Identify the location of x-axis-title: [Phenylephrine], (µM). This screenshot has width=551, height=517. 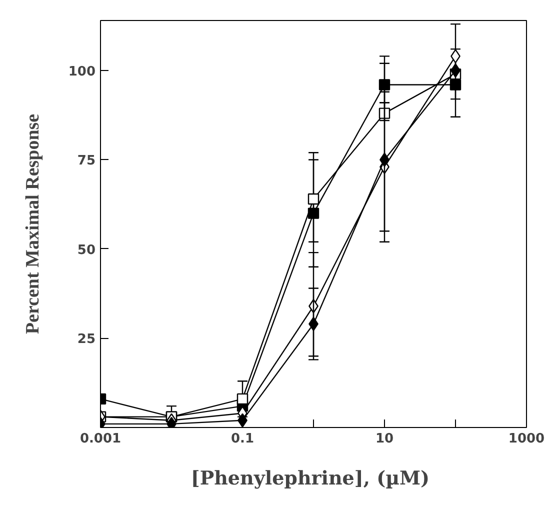
(310, 479).